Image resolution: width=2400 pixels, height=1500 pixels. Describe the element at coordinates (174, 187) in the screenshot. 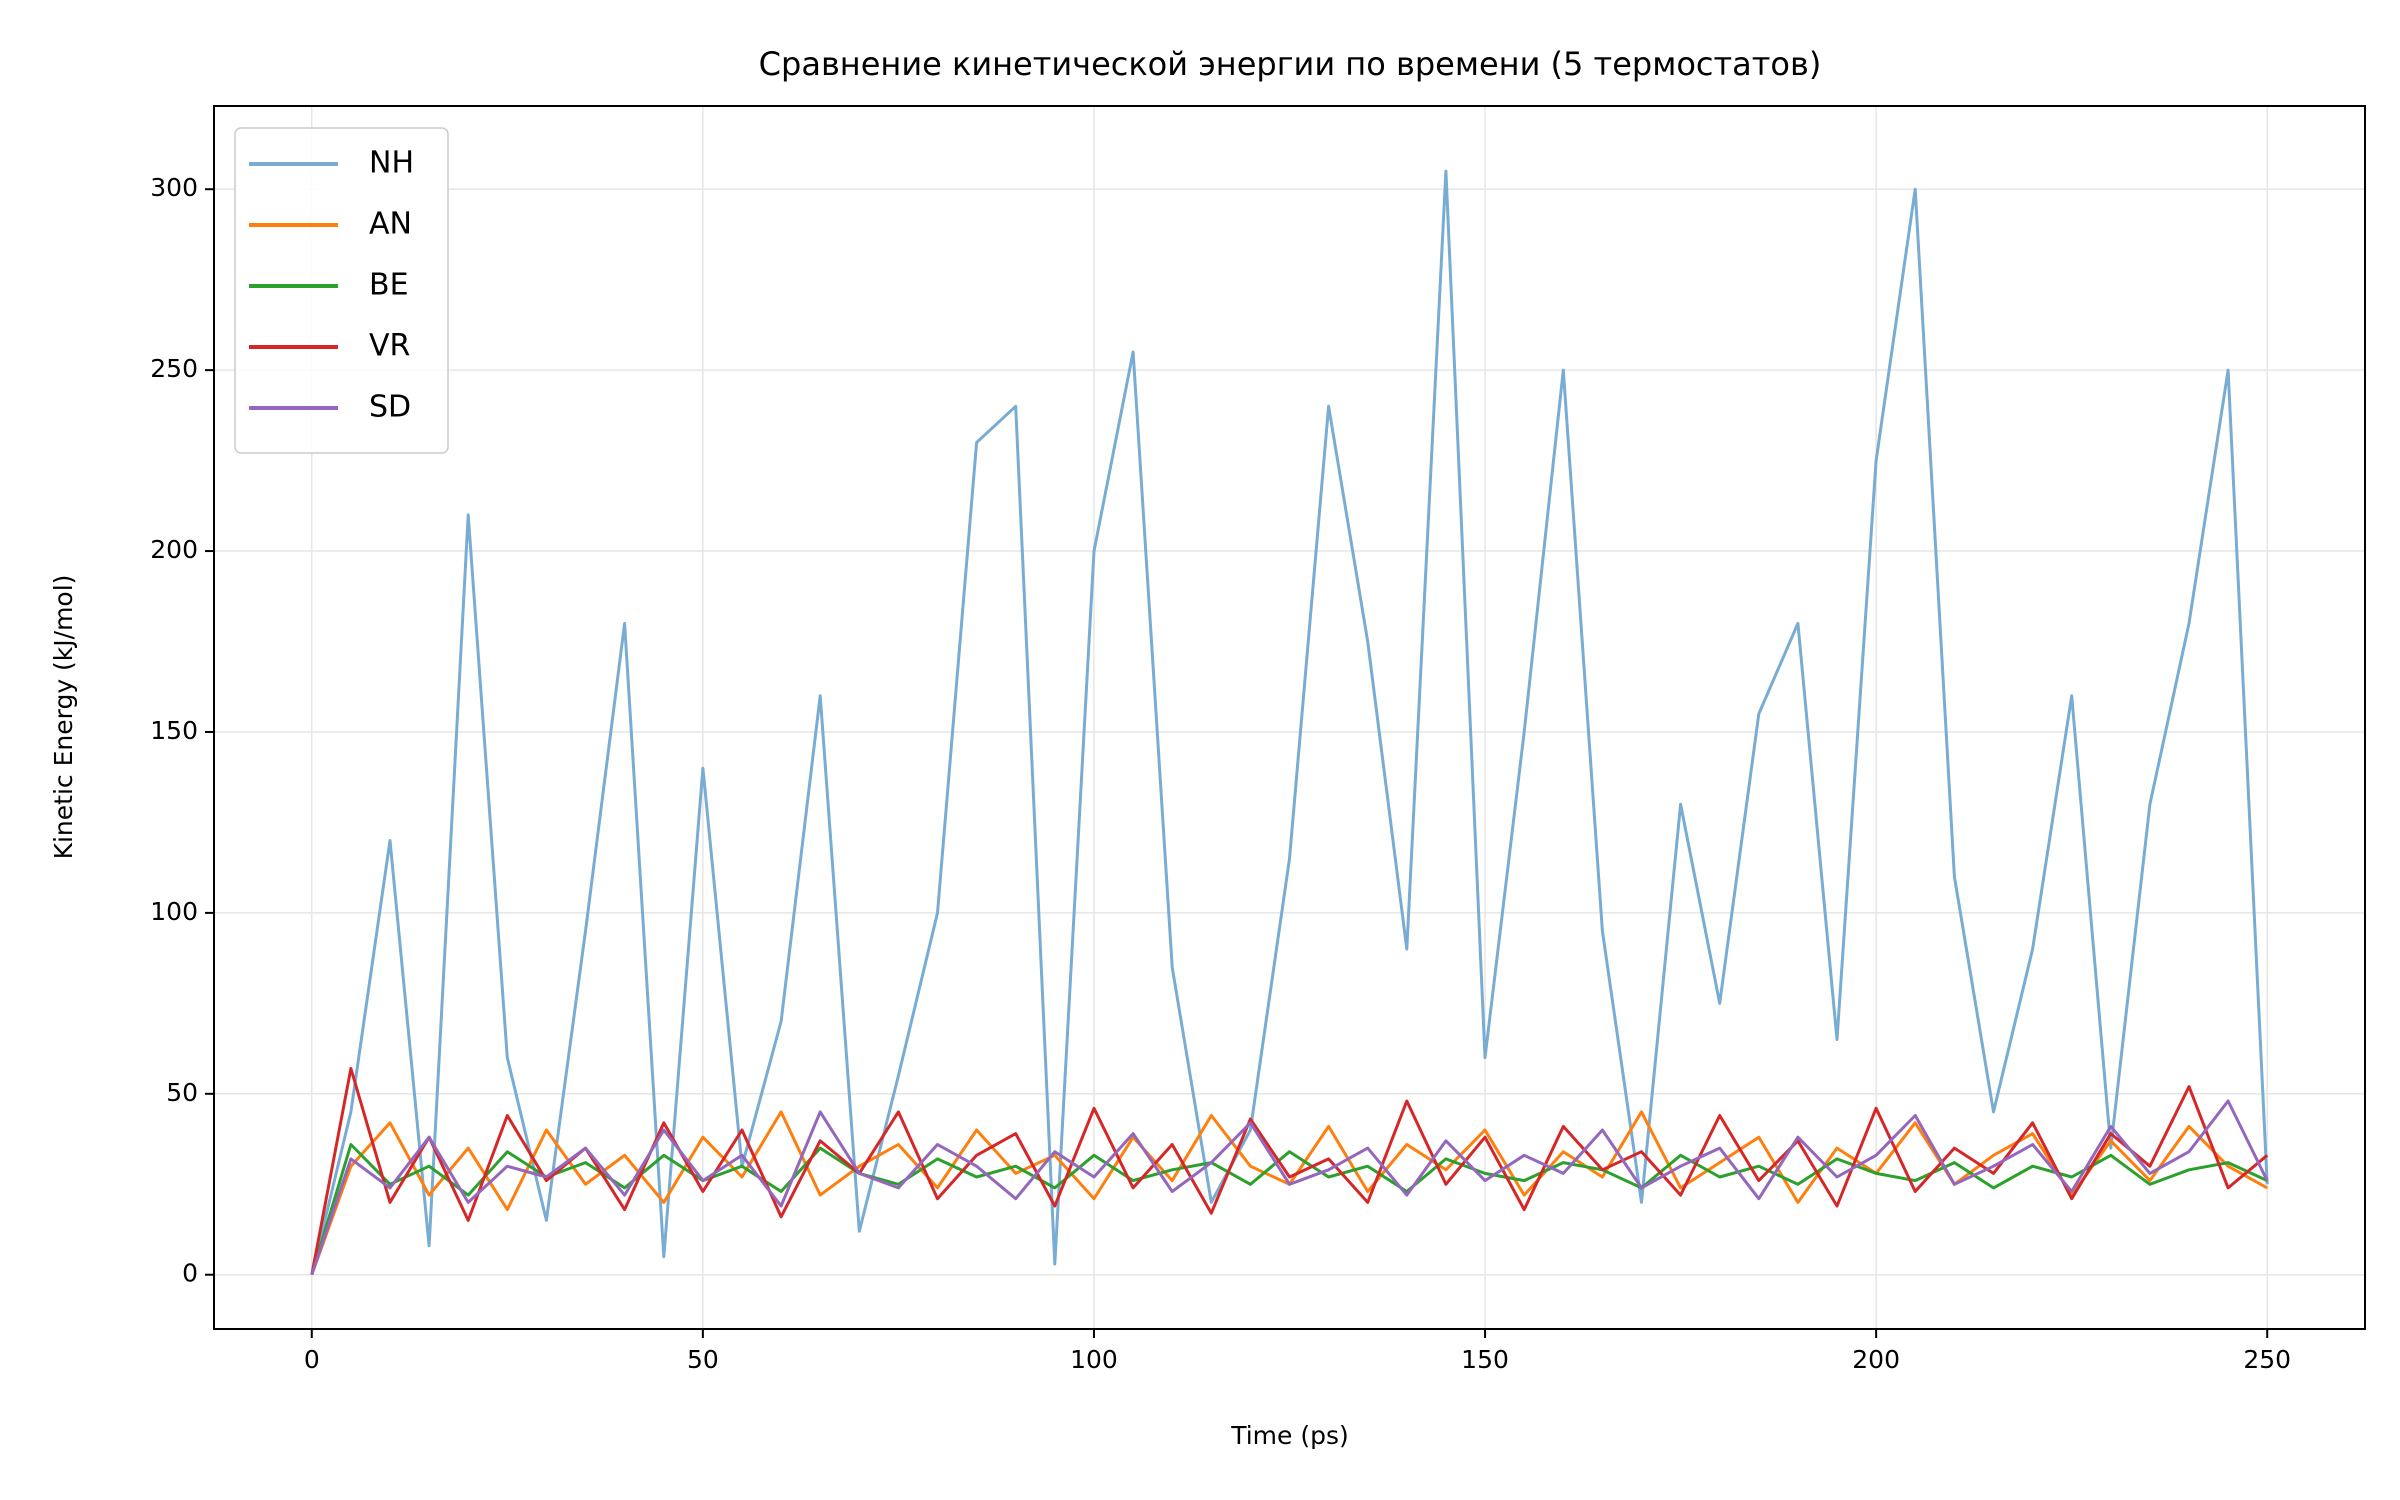

I see `y-tick-label: 300` at that location.